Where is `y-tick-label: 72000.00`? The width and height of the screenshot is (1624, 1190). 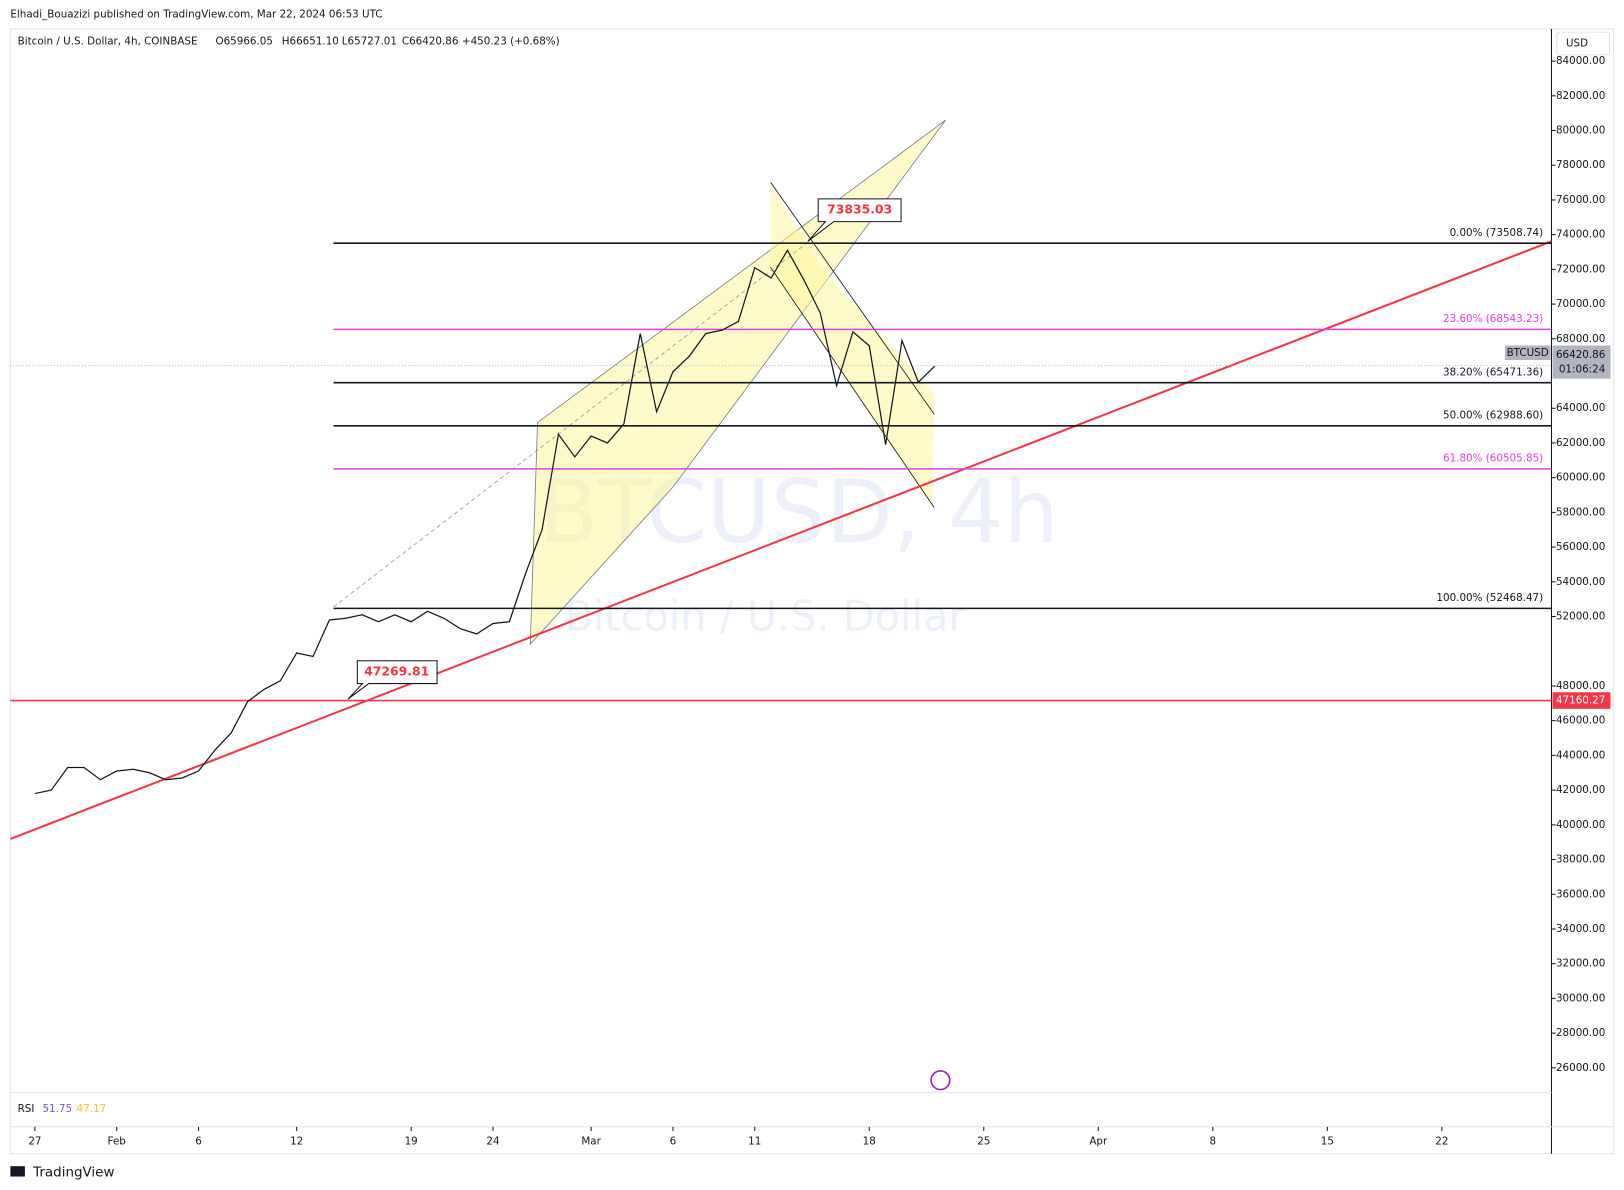 y-tick-label: 72000.00 is located at coordinates (1580, 269).